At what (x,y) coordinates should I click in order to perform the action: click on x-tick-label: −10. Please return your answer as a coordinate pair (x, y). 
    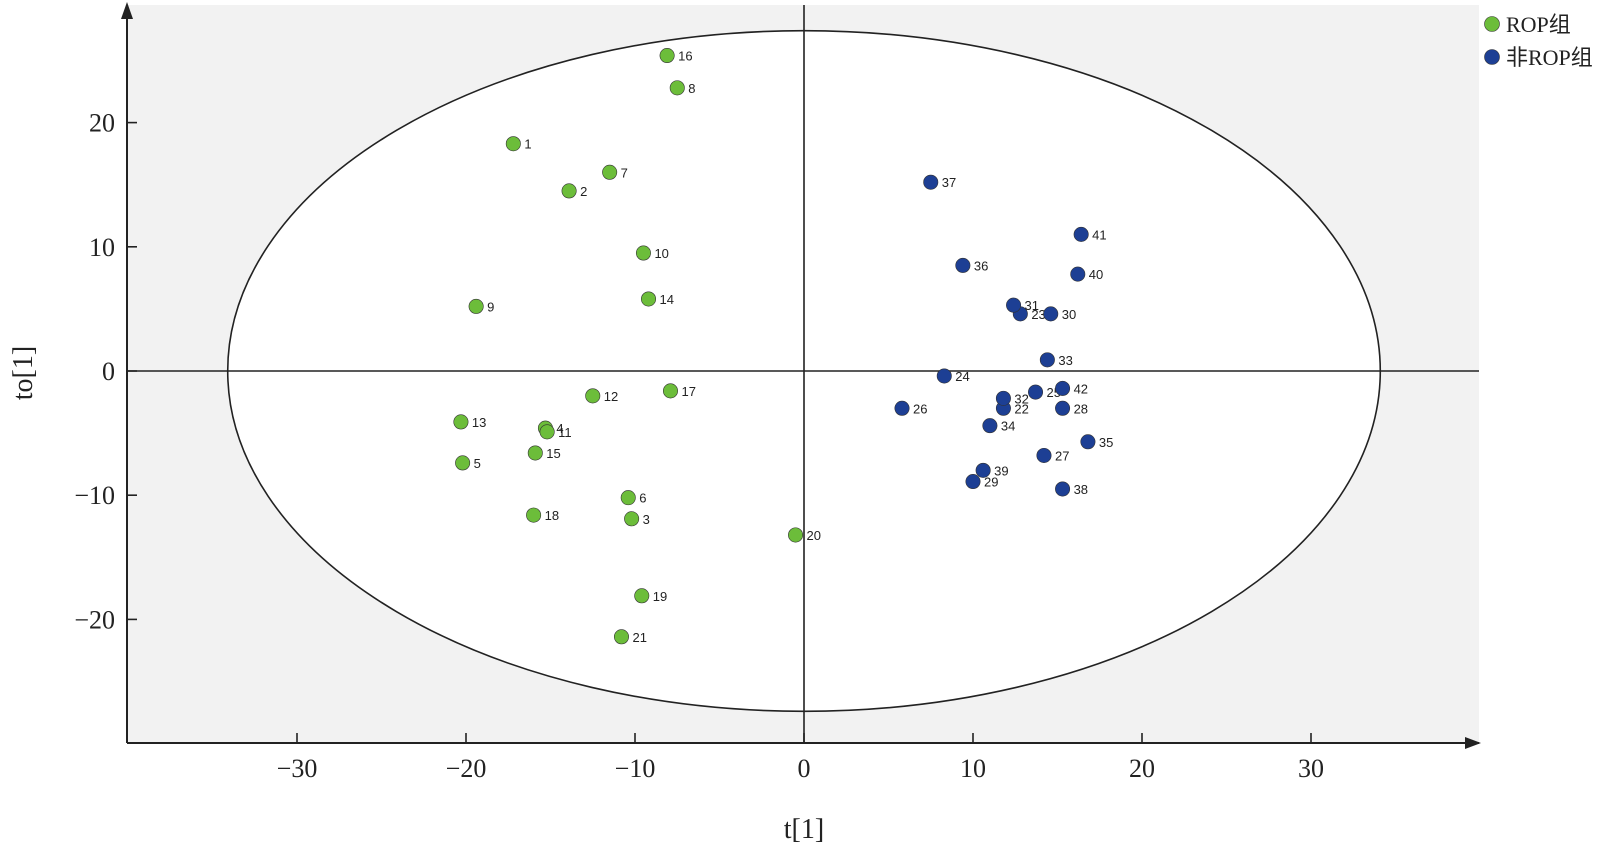
    Looking at the image, I should click on (635, 768).